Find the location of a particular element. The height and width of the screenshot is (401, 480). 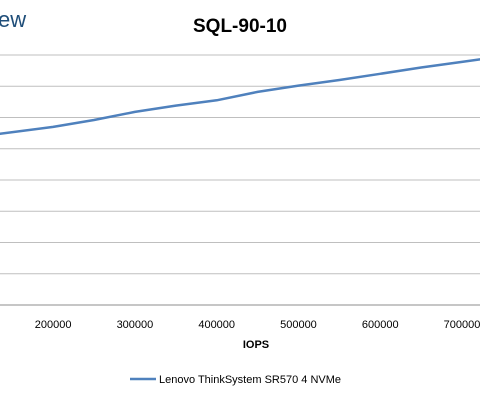

x-tick-label: 600000 is located at coordinates (380, 325).